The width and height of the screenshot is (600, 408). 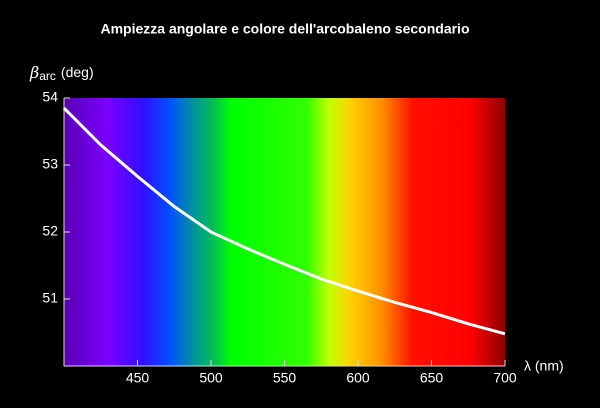 I want to click on y-tick-label: 51, so click(x=50, y=298).